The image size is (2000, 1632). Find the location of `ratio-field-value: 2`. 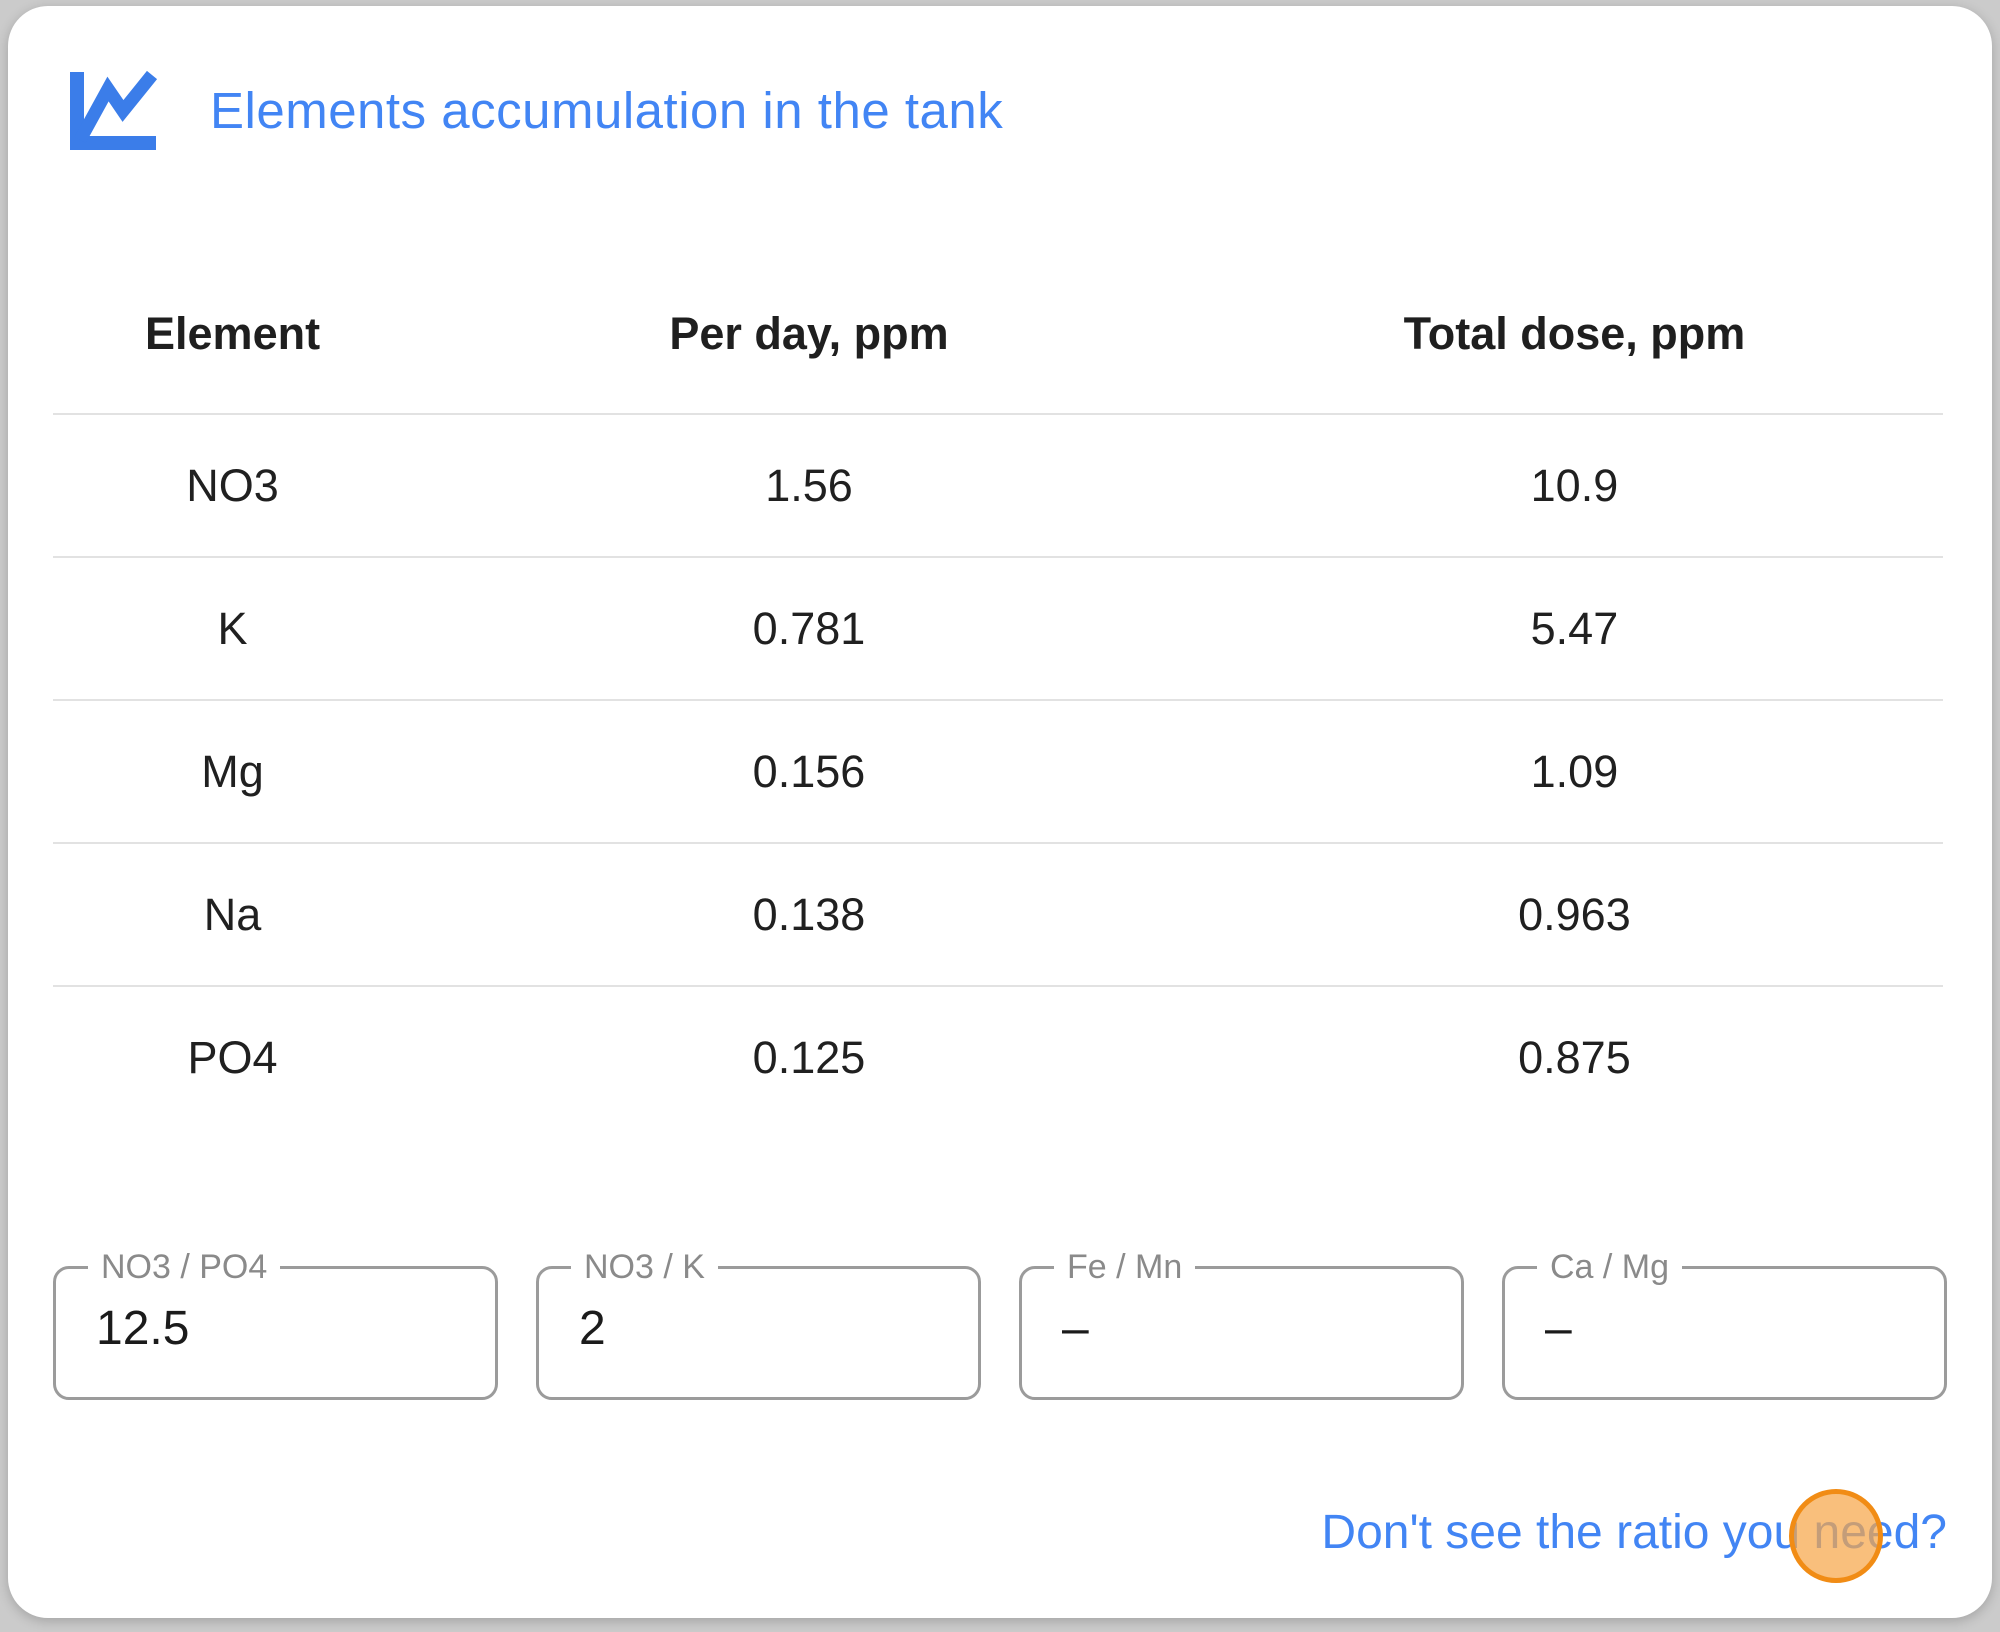

ratio-field-value: 2 is located at coordinates (592, 1328).